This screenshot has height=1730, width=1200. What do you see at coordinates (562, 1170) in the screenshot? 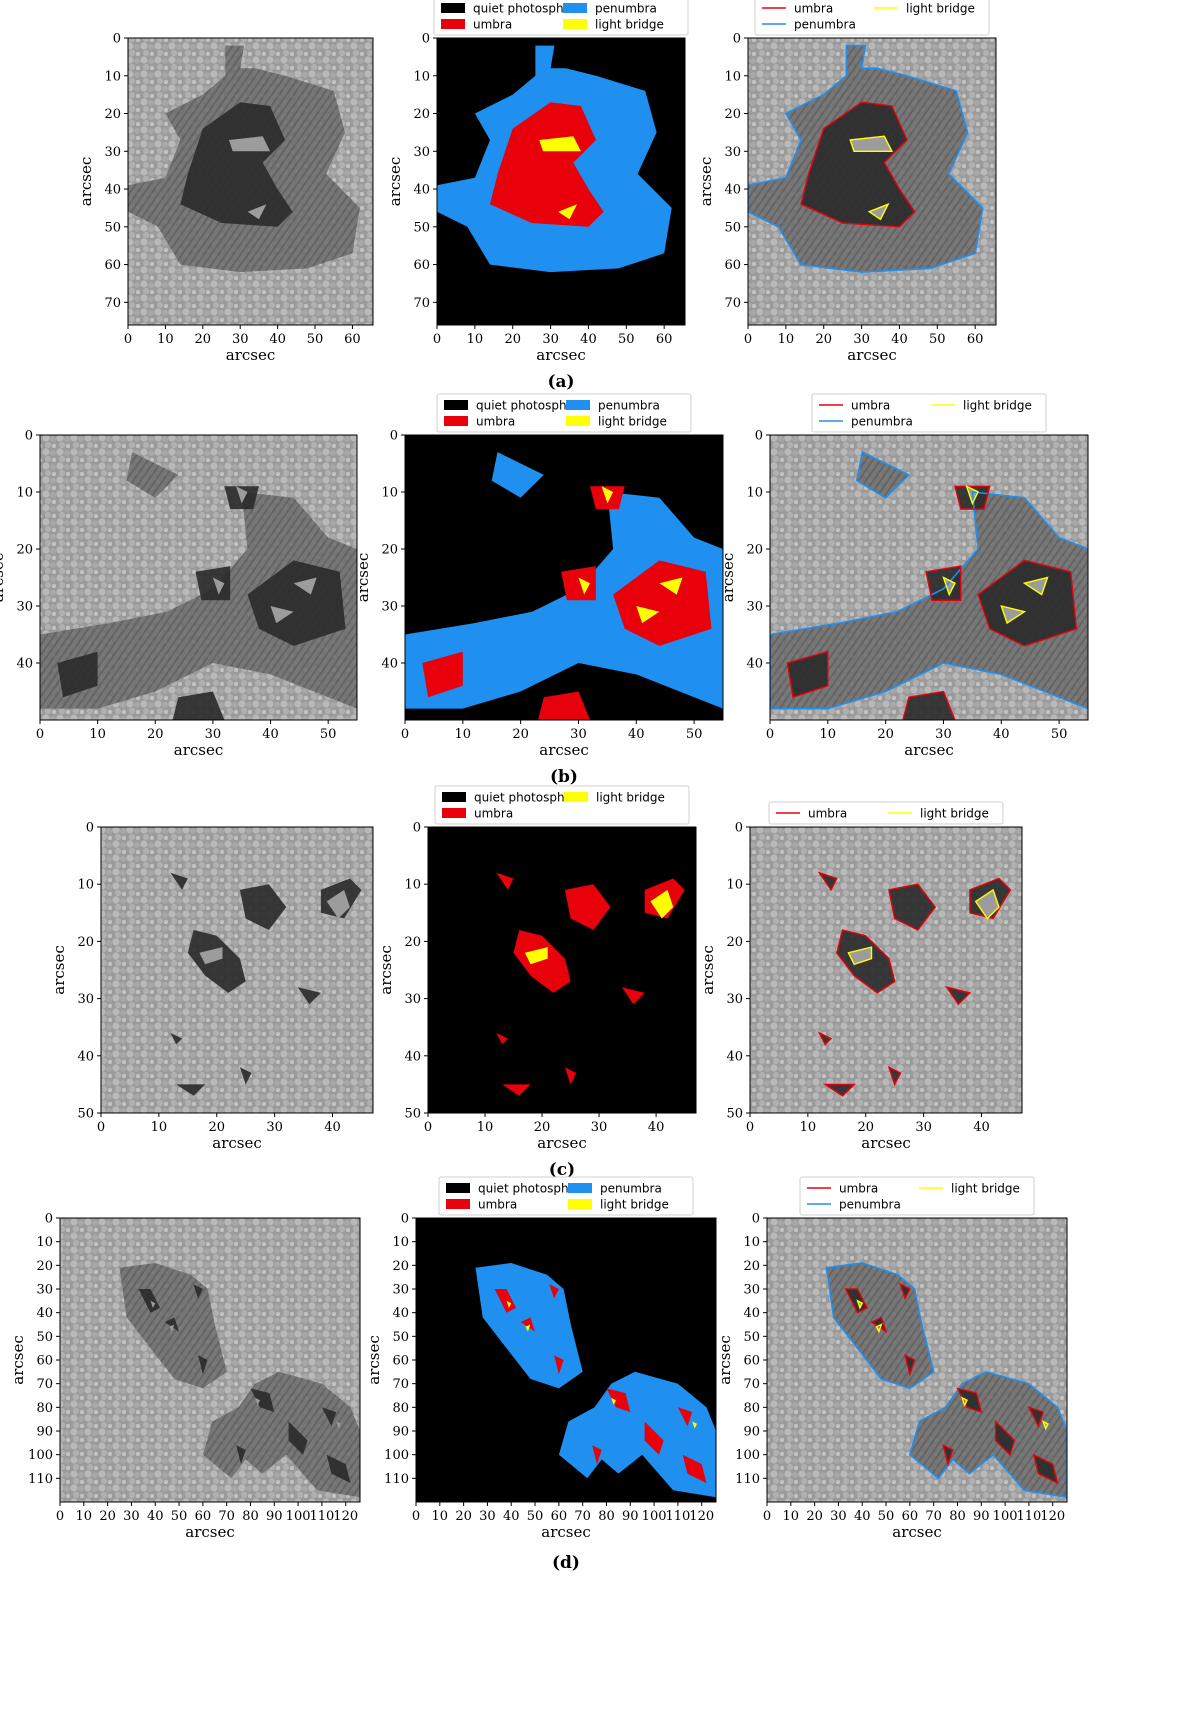
I see `row-label: (c)` at bounding box center [562, 1170].